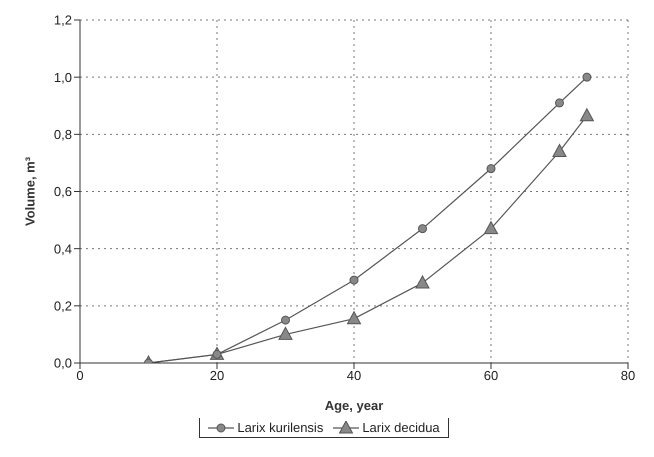  Describe the element at coordinates (628, 376) in the screenshot. I see `x-tick-label: 80` at that location.